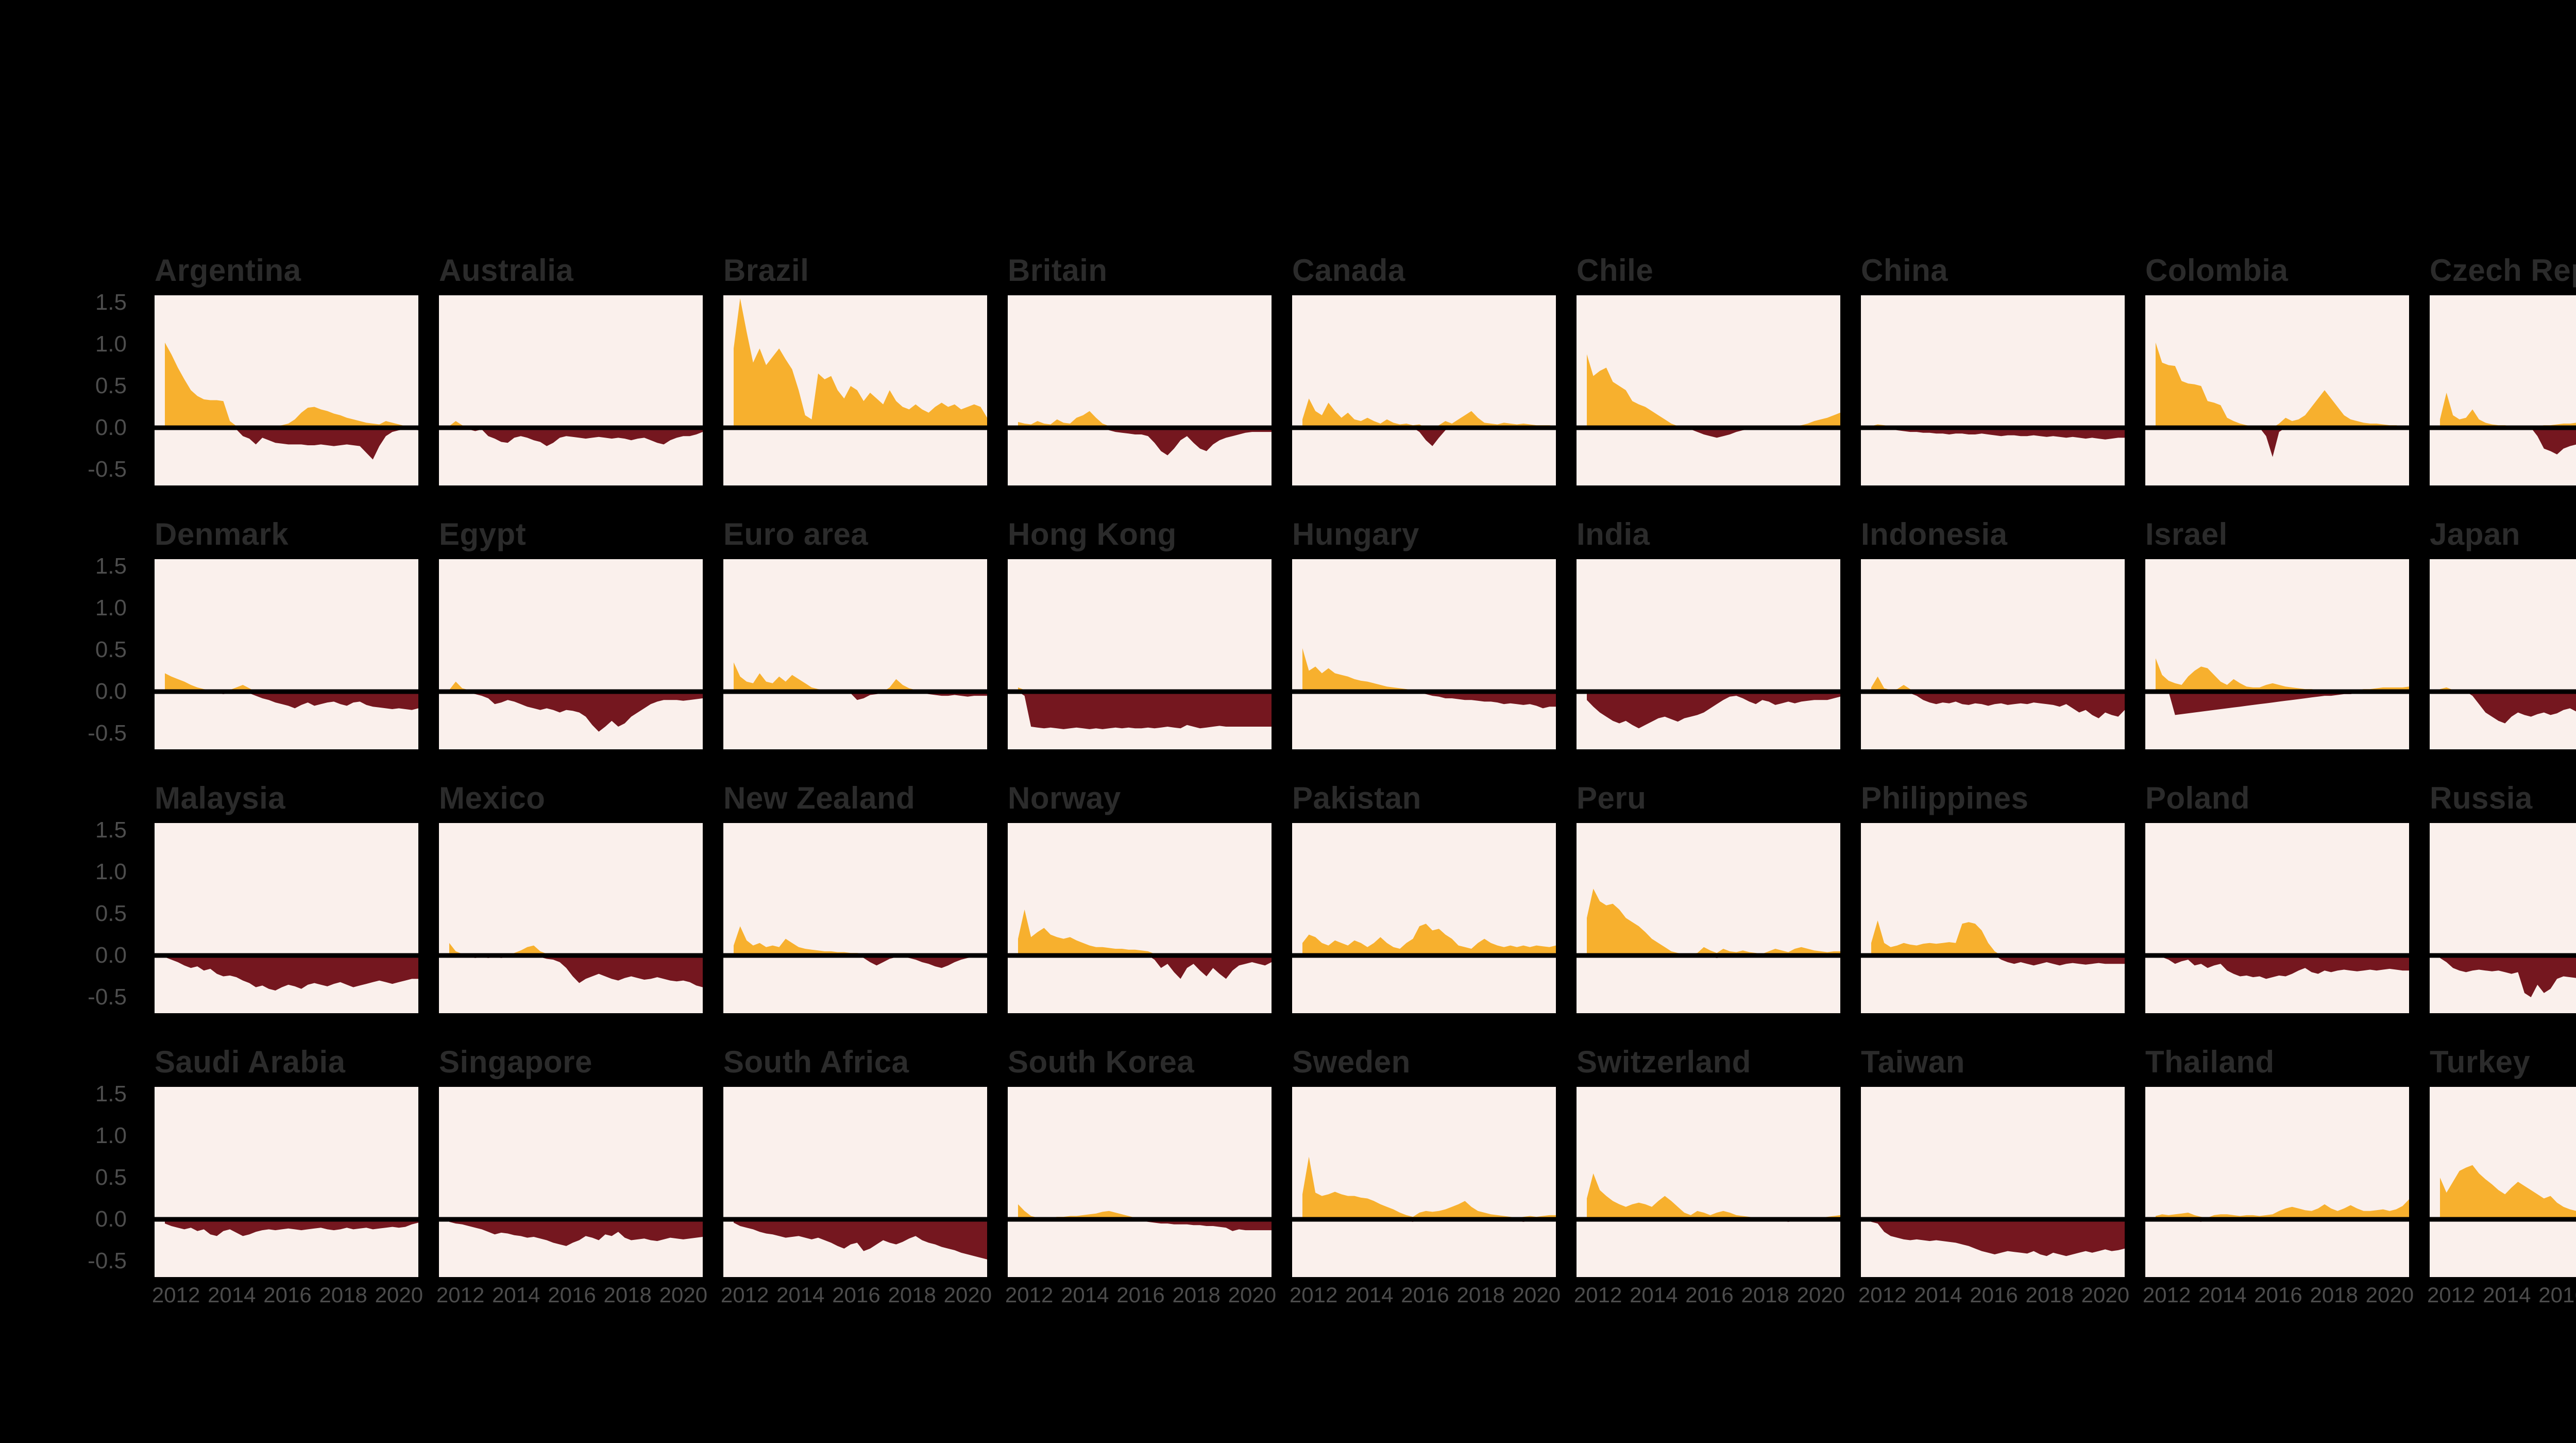 Image resolution: width=2576 pixels, height=1443 pixels. Describe the element at coordinates (515, 1062) in the screenshot. I see `panel-title: Singapore` at that location.